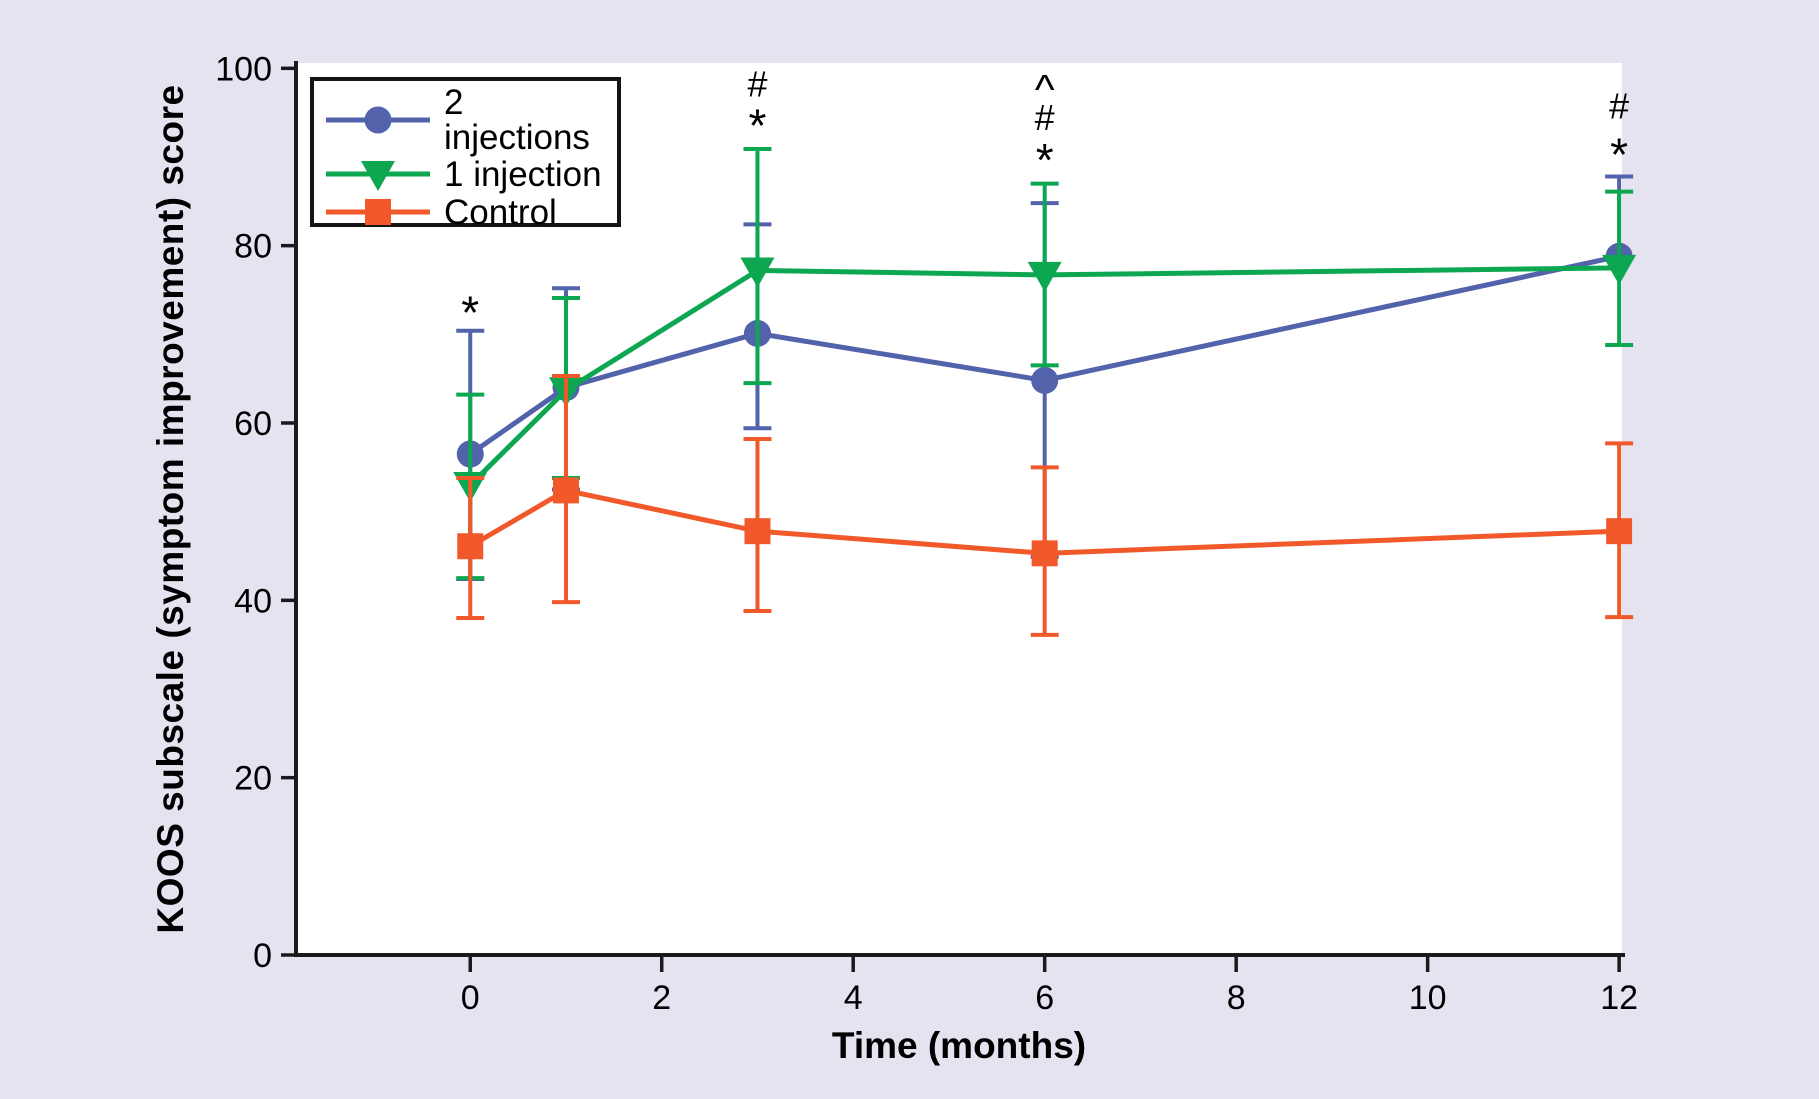 Image resolution: width=1819 pixels, height=1099 pixels. What do you see at coordinates (470, 998) in the screenshot?
I see `x-tick-label: 0` at bounding box center [470, 998].